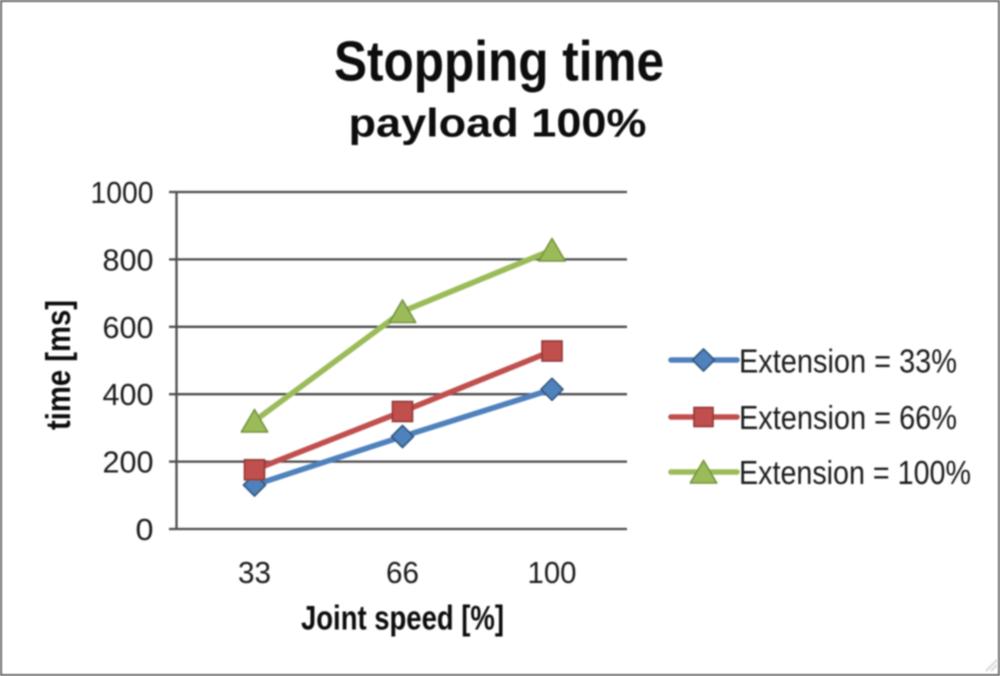 Image resolution: width=1000 pixels, height=676 pixels. Describe the element at coordinates (402, 619) in the screenshot. I see `svg-text: Joint speed [%]` at that location.